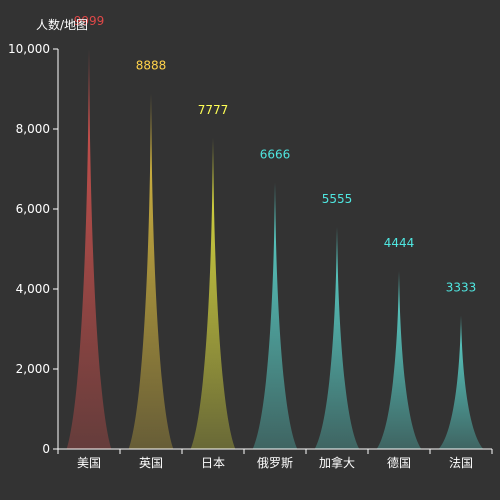 The image size is (500, 500). I want to click on data-label: 7777, so click(213, 110).